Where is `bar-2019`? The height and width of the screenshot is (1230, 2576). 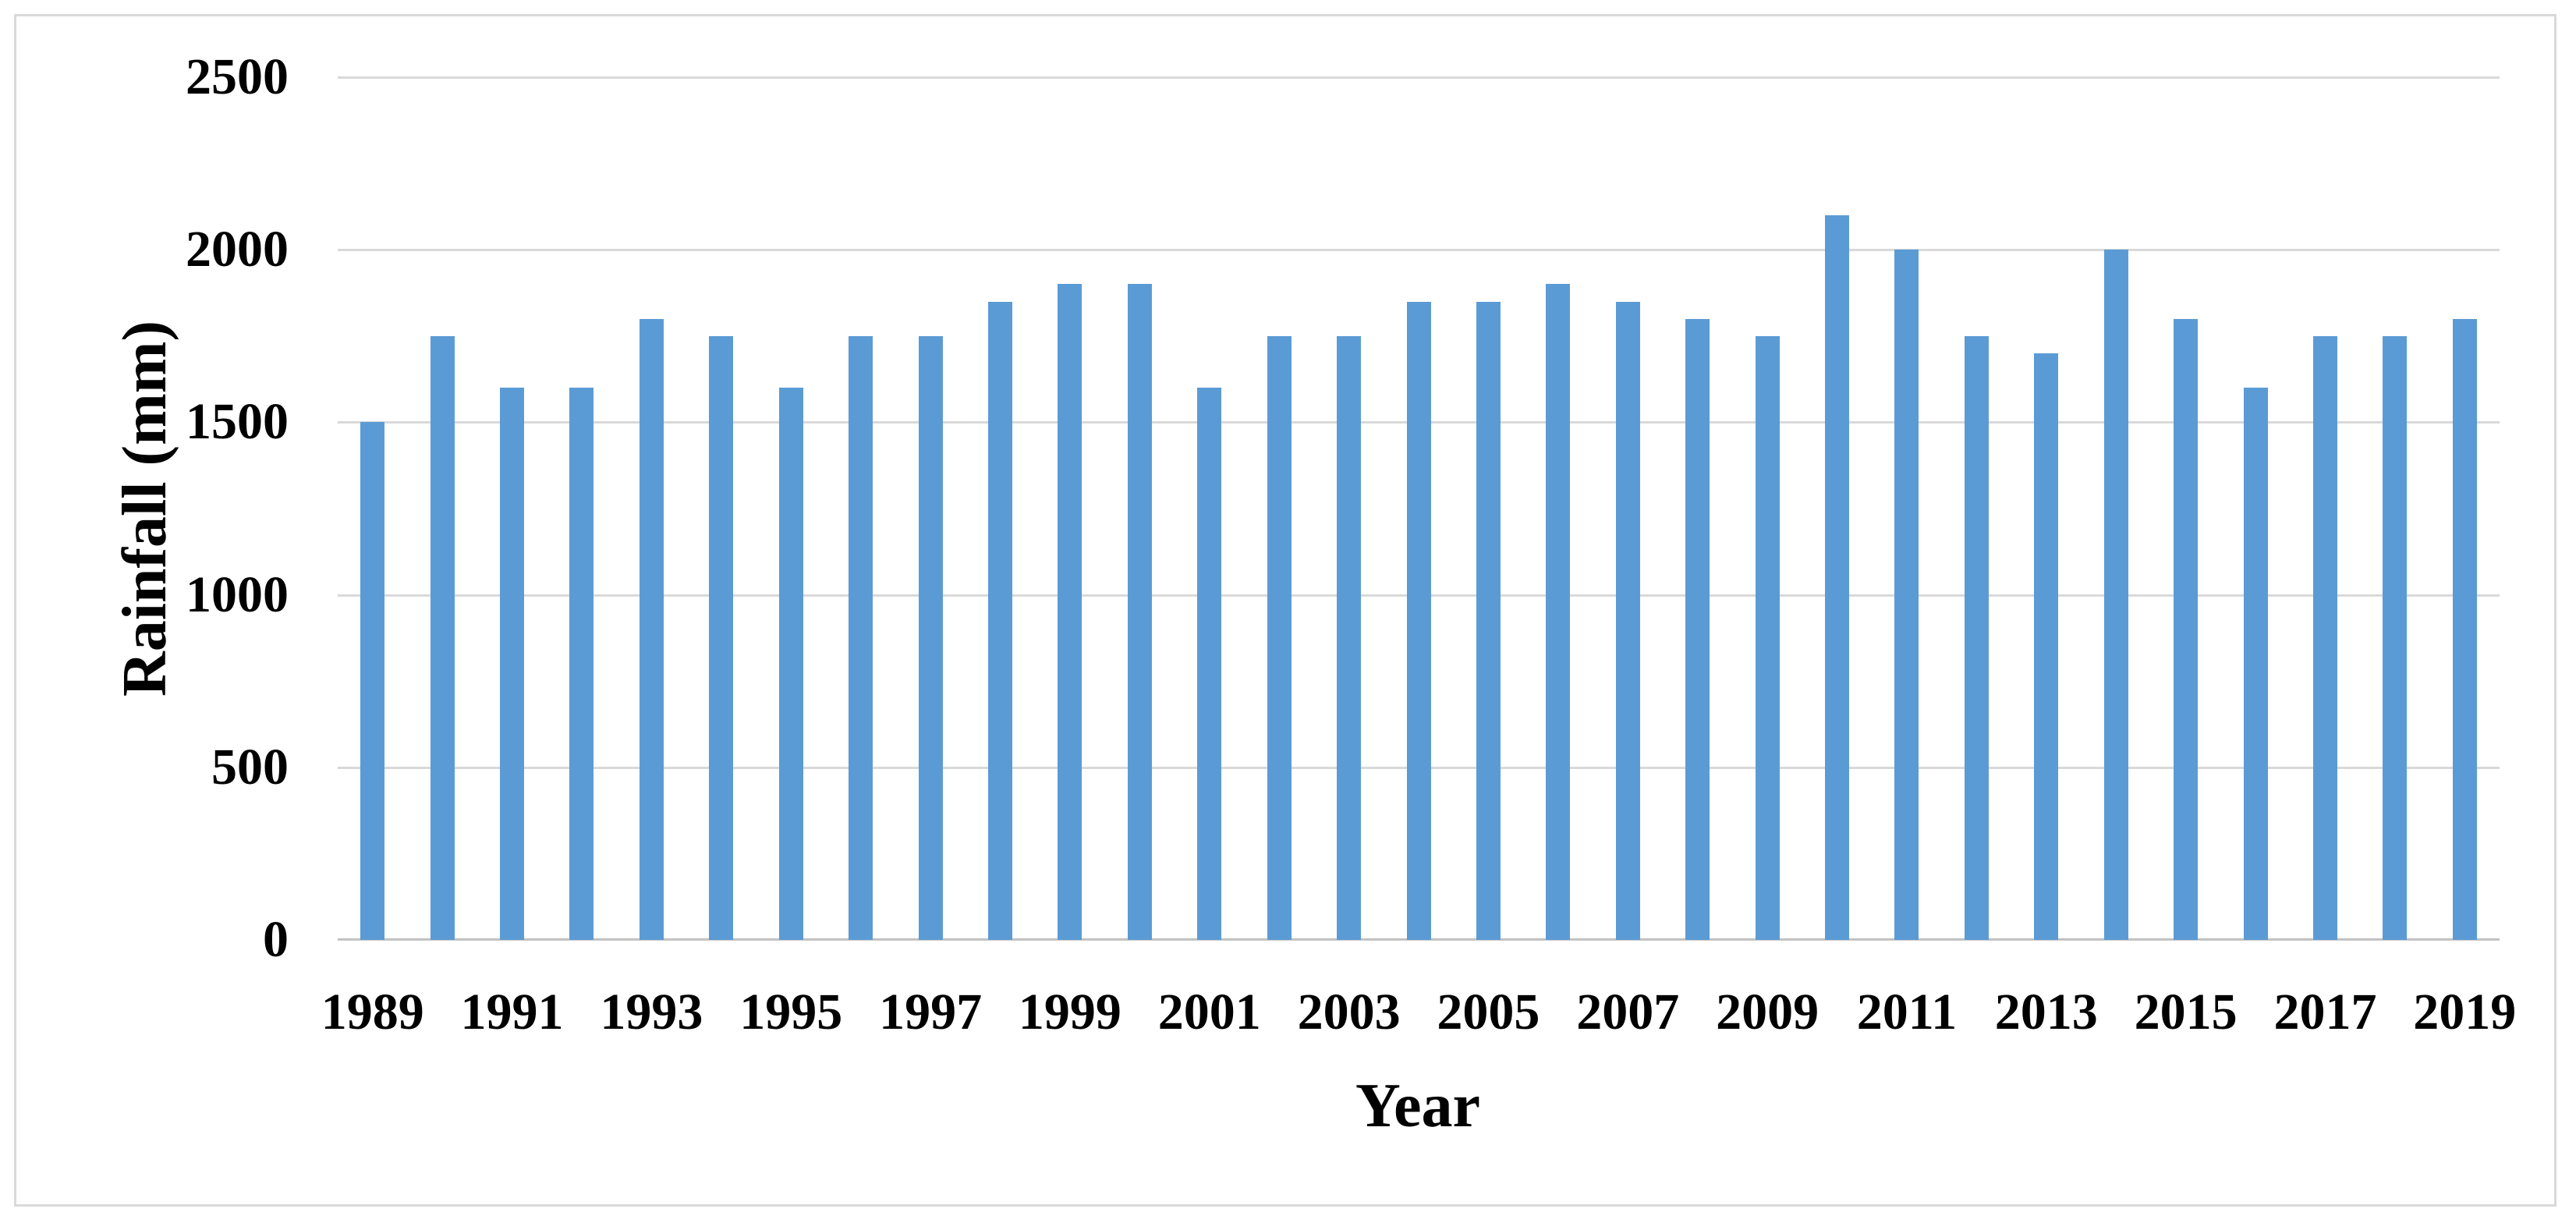
bar-2019 is located at coordinates (2465, 629).